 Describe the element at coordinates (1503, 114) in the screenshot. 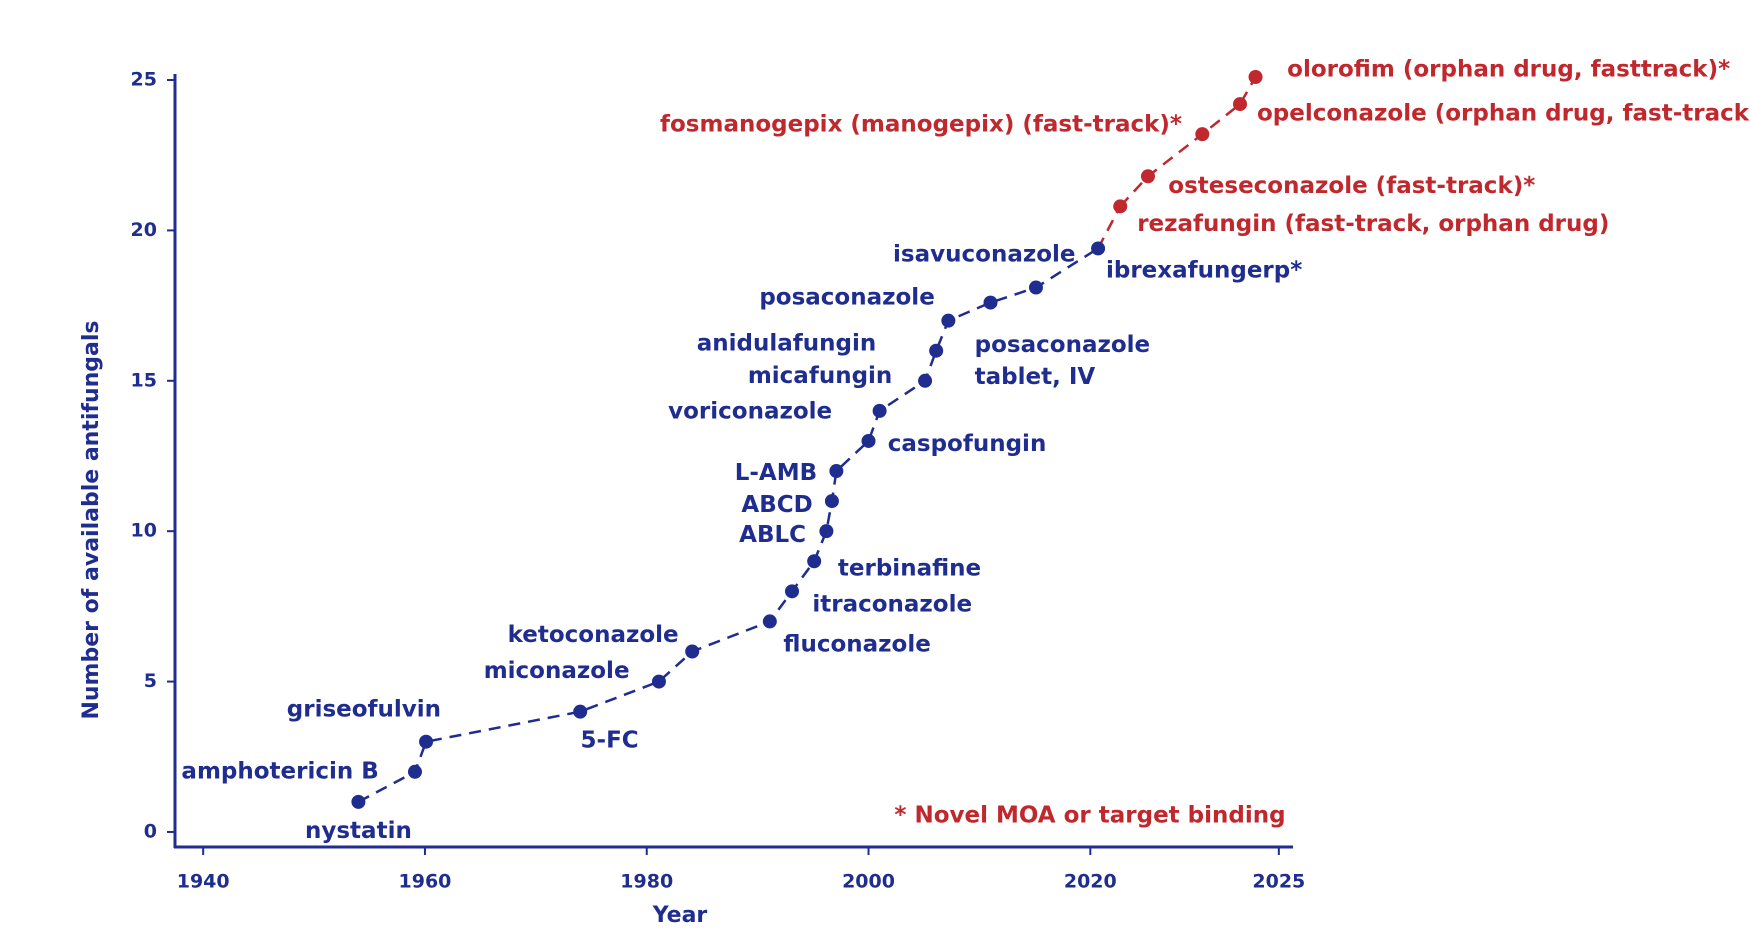

I see `point-label: opelconazole (orphan drug, fast-track)` at that location.